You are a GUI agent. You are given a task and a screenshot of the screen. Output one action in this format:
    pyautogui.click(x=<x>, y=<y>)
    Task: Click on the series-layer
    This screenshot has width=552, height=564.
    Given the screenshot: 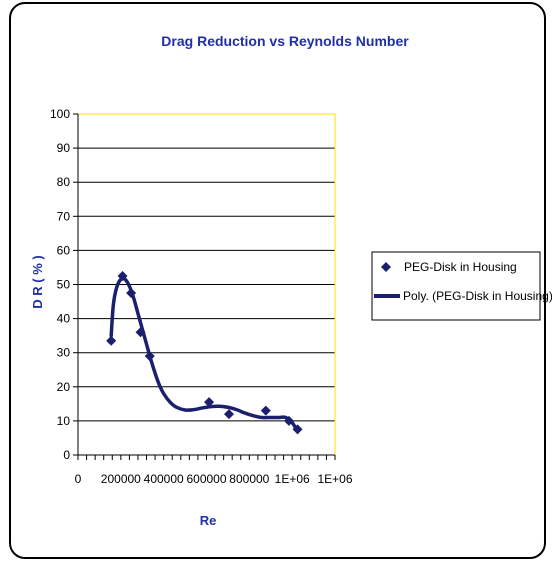 What is the action you would take?
    pyautogui.click(x=204, y=352)
    